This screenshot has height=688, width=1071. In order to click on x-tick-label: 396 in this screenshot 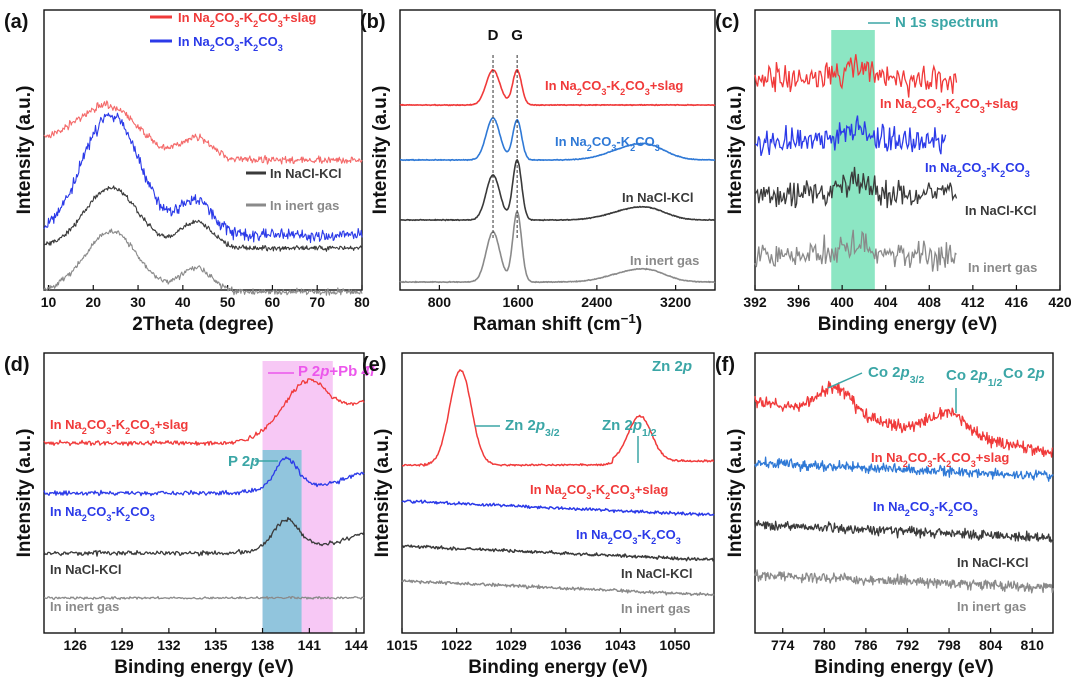, I will do `click(799, 302)`.